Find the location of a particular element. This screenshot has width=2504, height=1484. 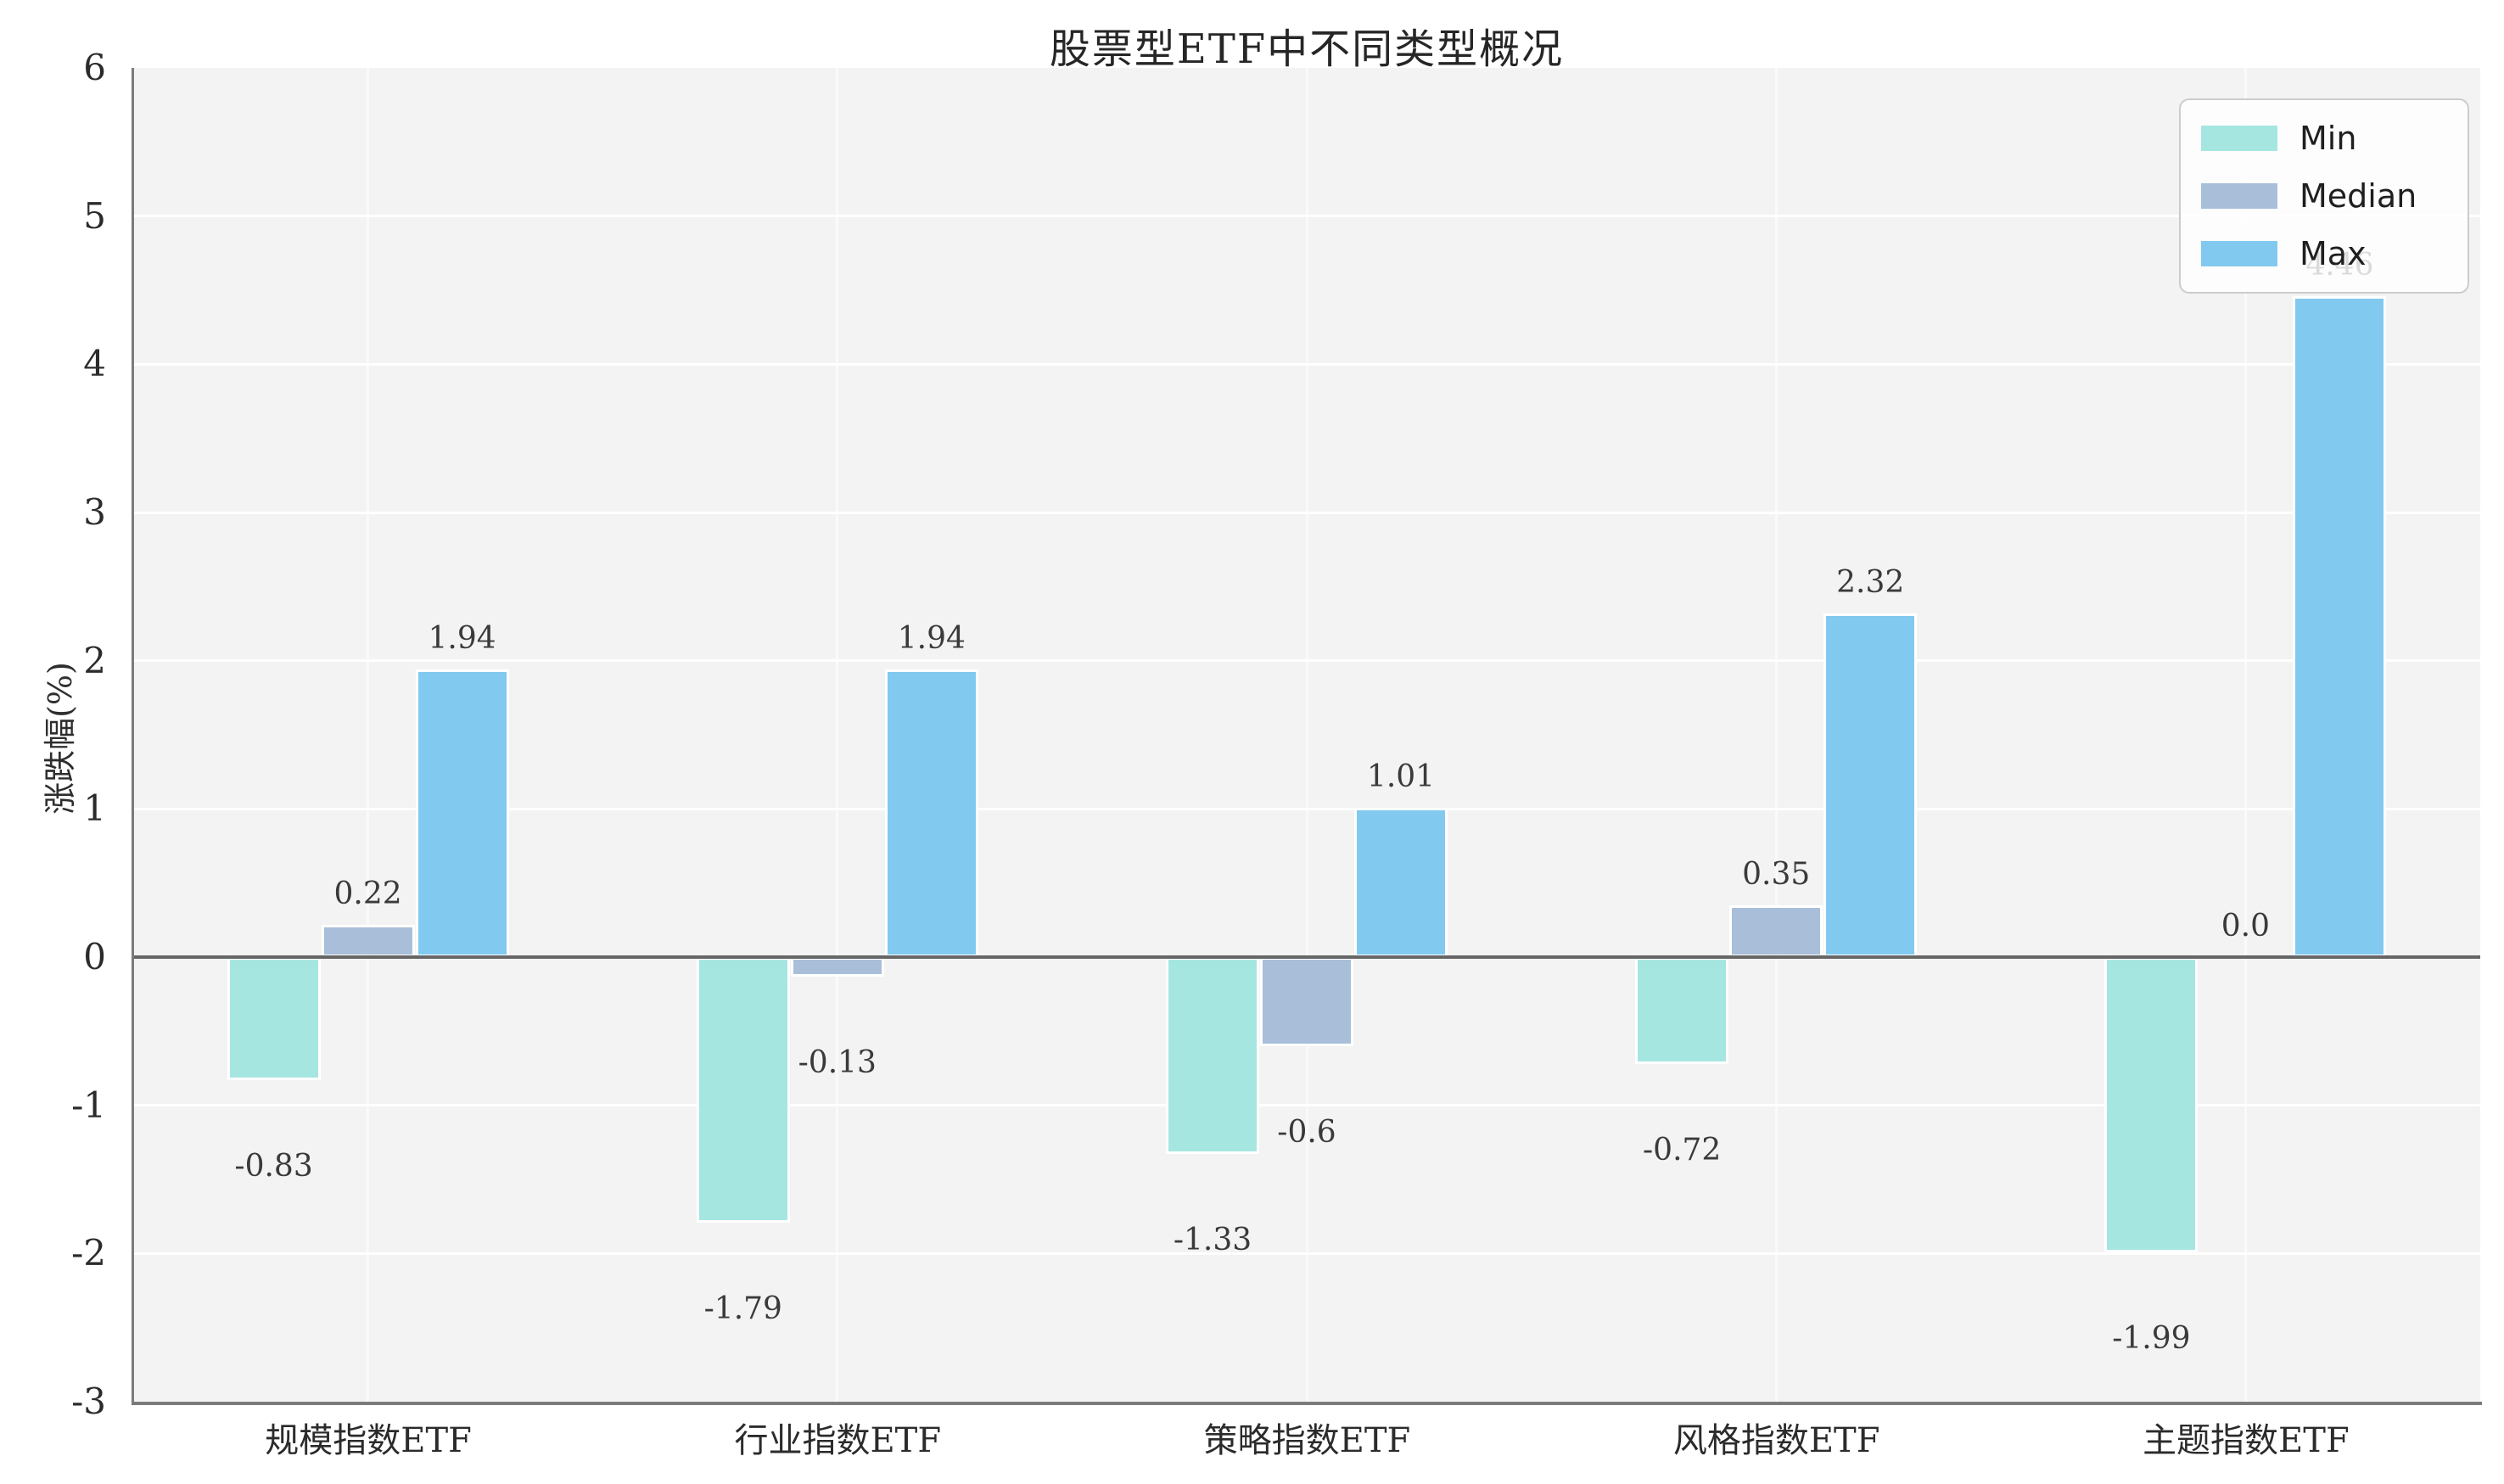

median-value-label: 0.22 is located at coordinates (368, 894).